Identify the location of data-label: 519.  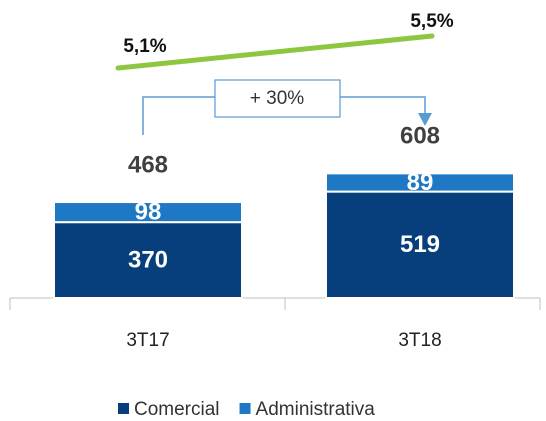
(420, 244).